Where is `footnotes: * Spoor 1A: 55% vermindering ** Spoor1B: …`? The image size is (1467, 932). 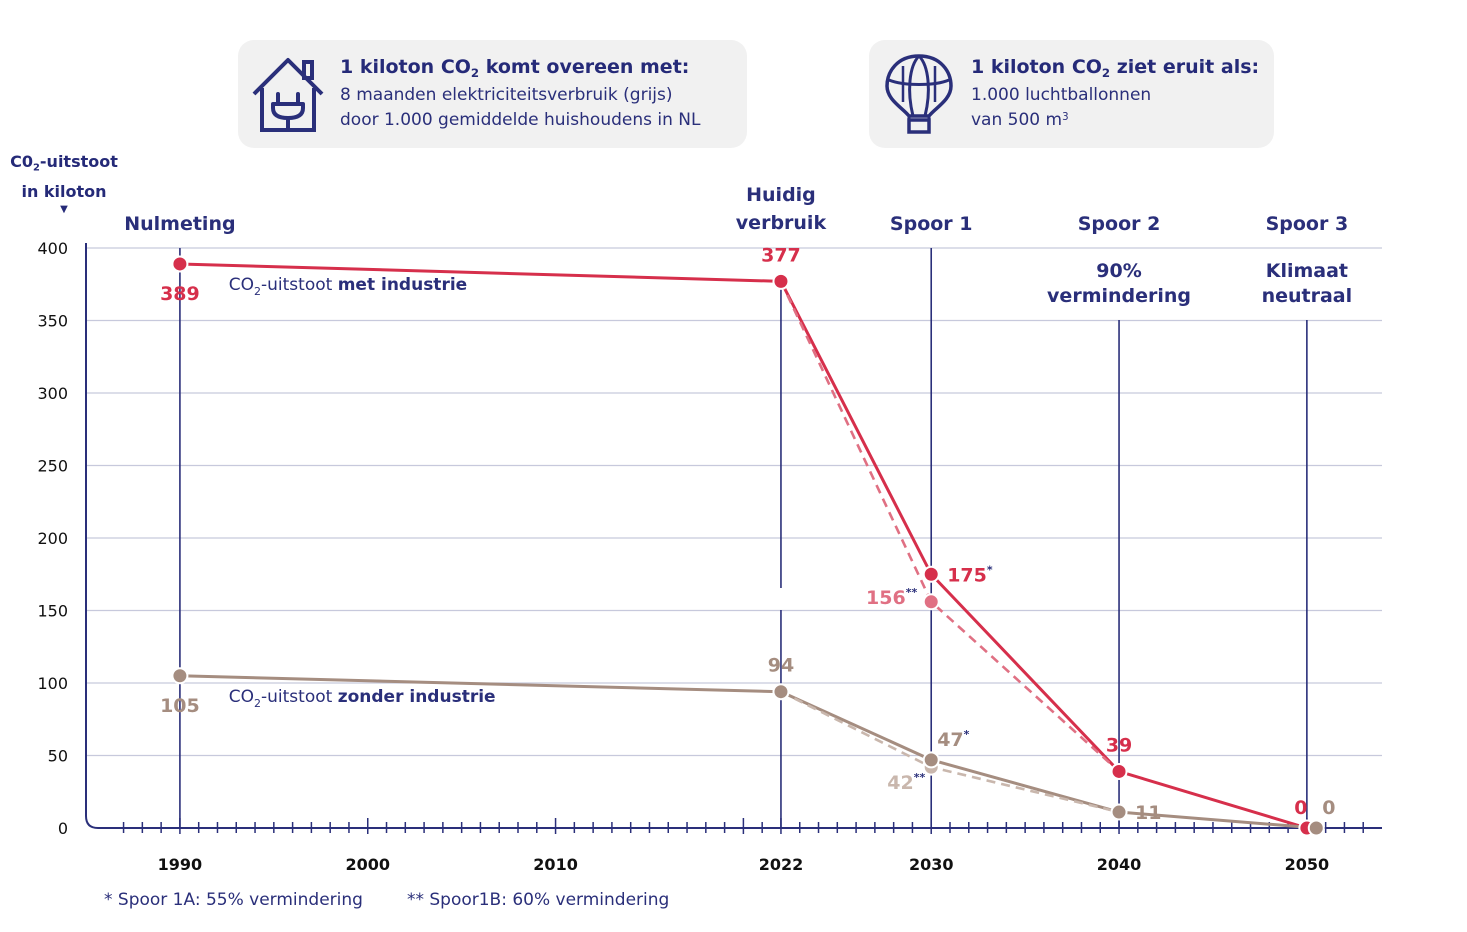
footnotes: * Spoor 1A: 55% vermindering ** Spoor1B: … is located at coordinates (386, 900).